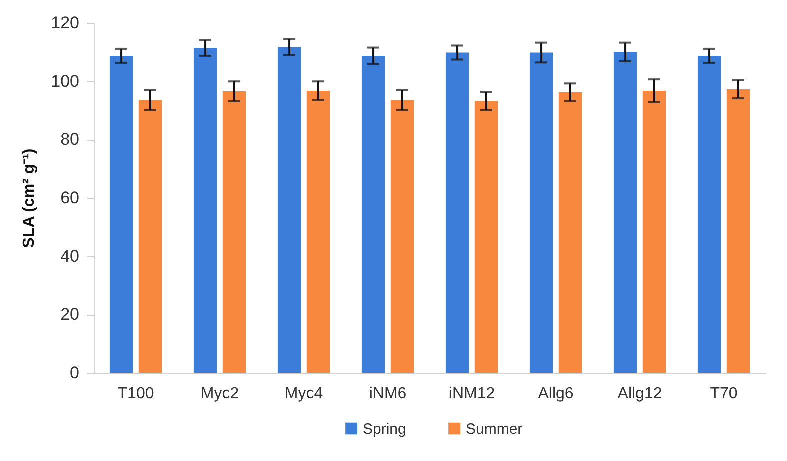 The height and width of the screenshot is (461, 787). I want to click on x-tick-label: T100, so click(136, 394).